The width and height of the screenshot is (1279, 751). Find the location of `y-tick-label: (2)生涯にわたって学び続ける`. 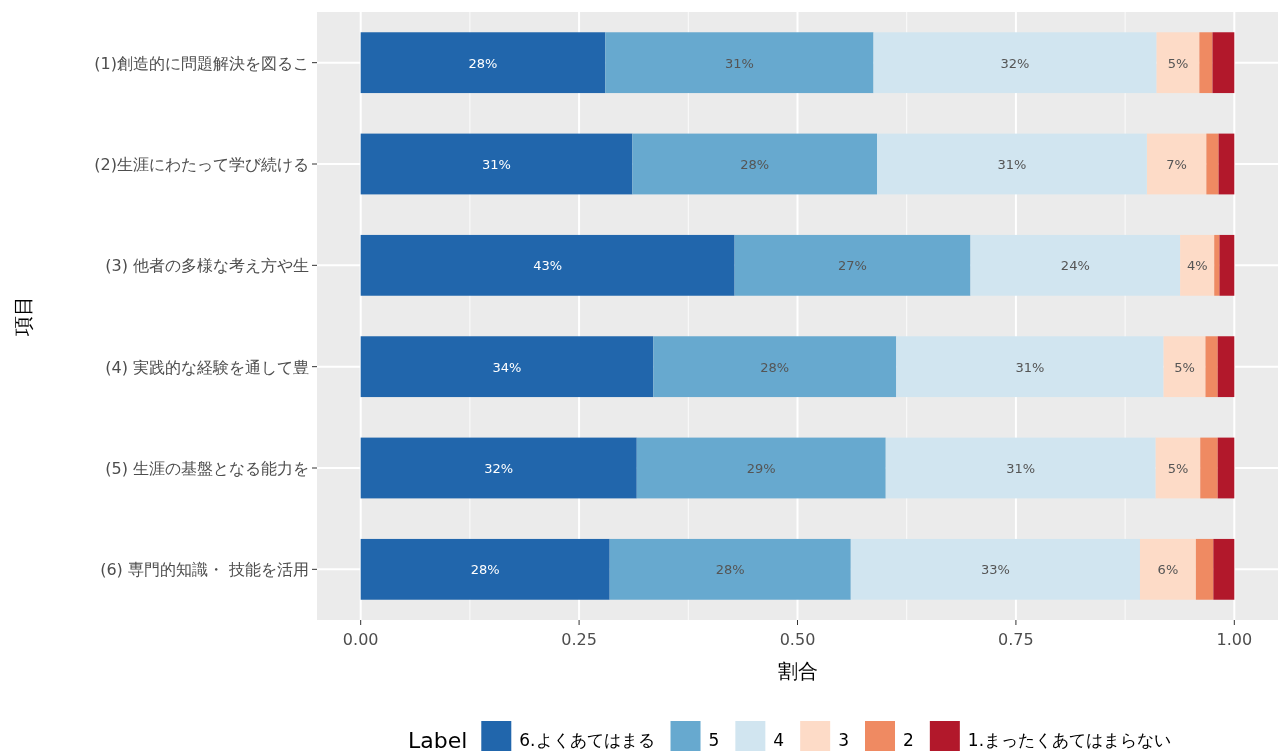

y-tick-label: (2)生涯にわたって学び続ける is located at coordinates (201, 164).